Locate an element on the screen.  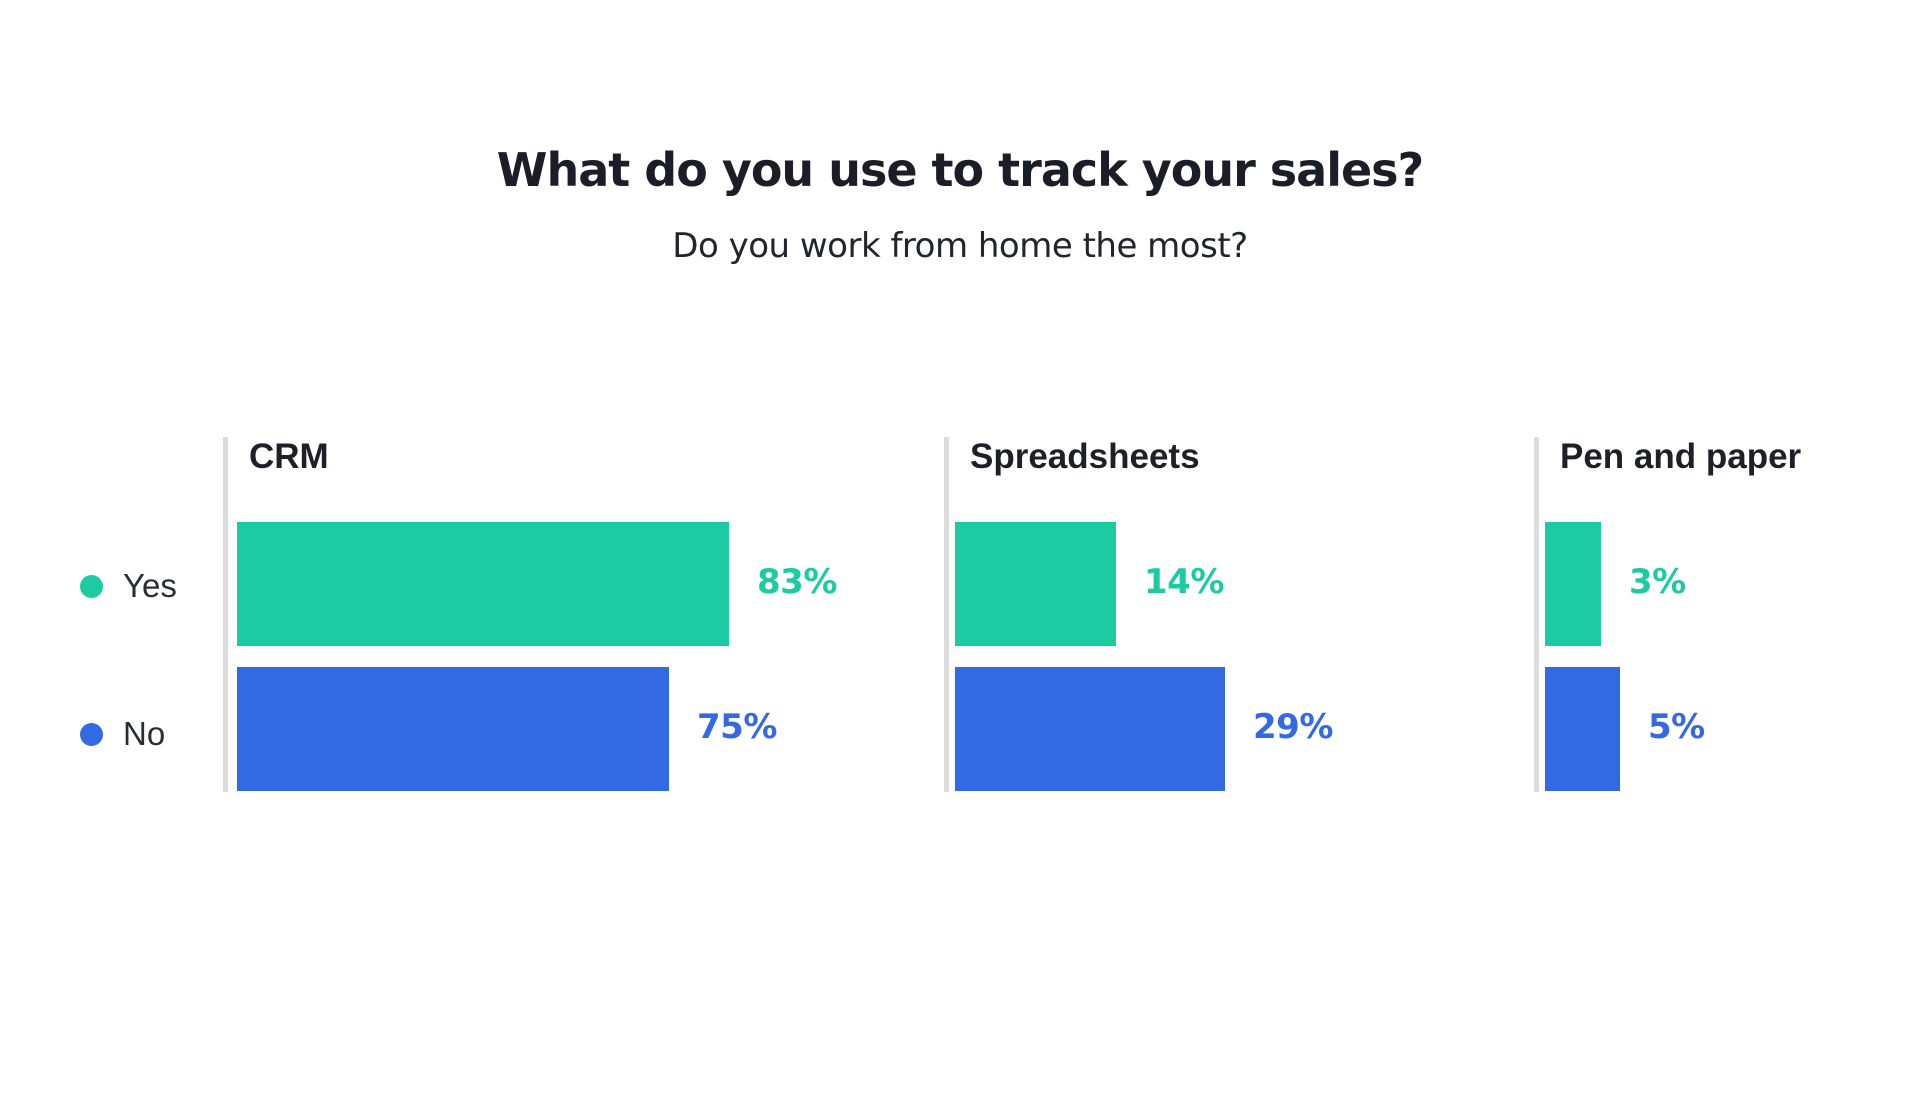
bar-value-label: 75% is located at coordinates (737, 727).